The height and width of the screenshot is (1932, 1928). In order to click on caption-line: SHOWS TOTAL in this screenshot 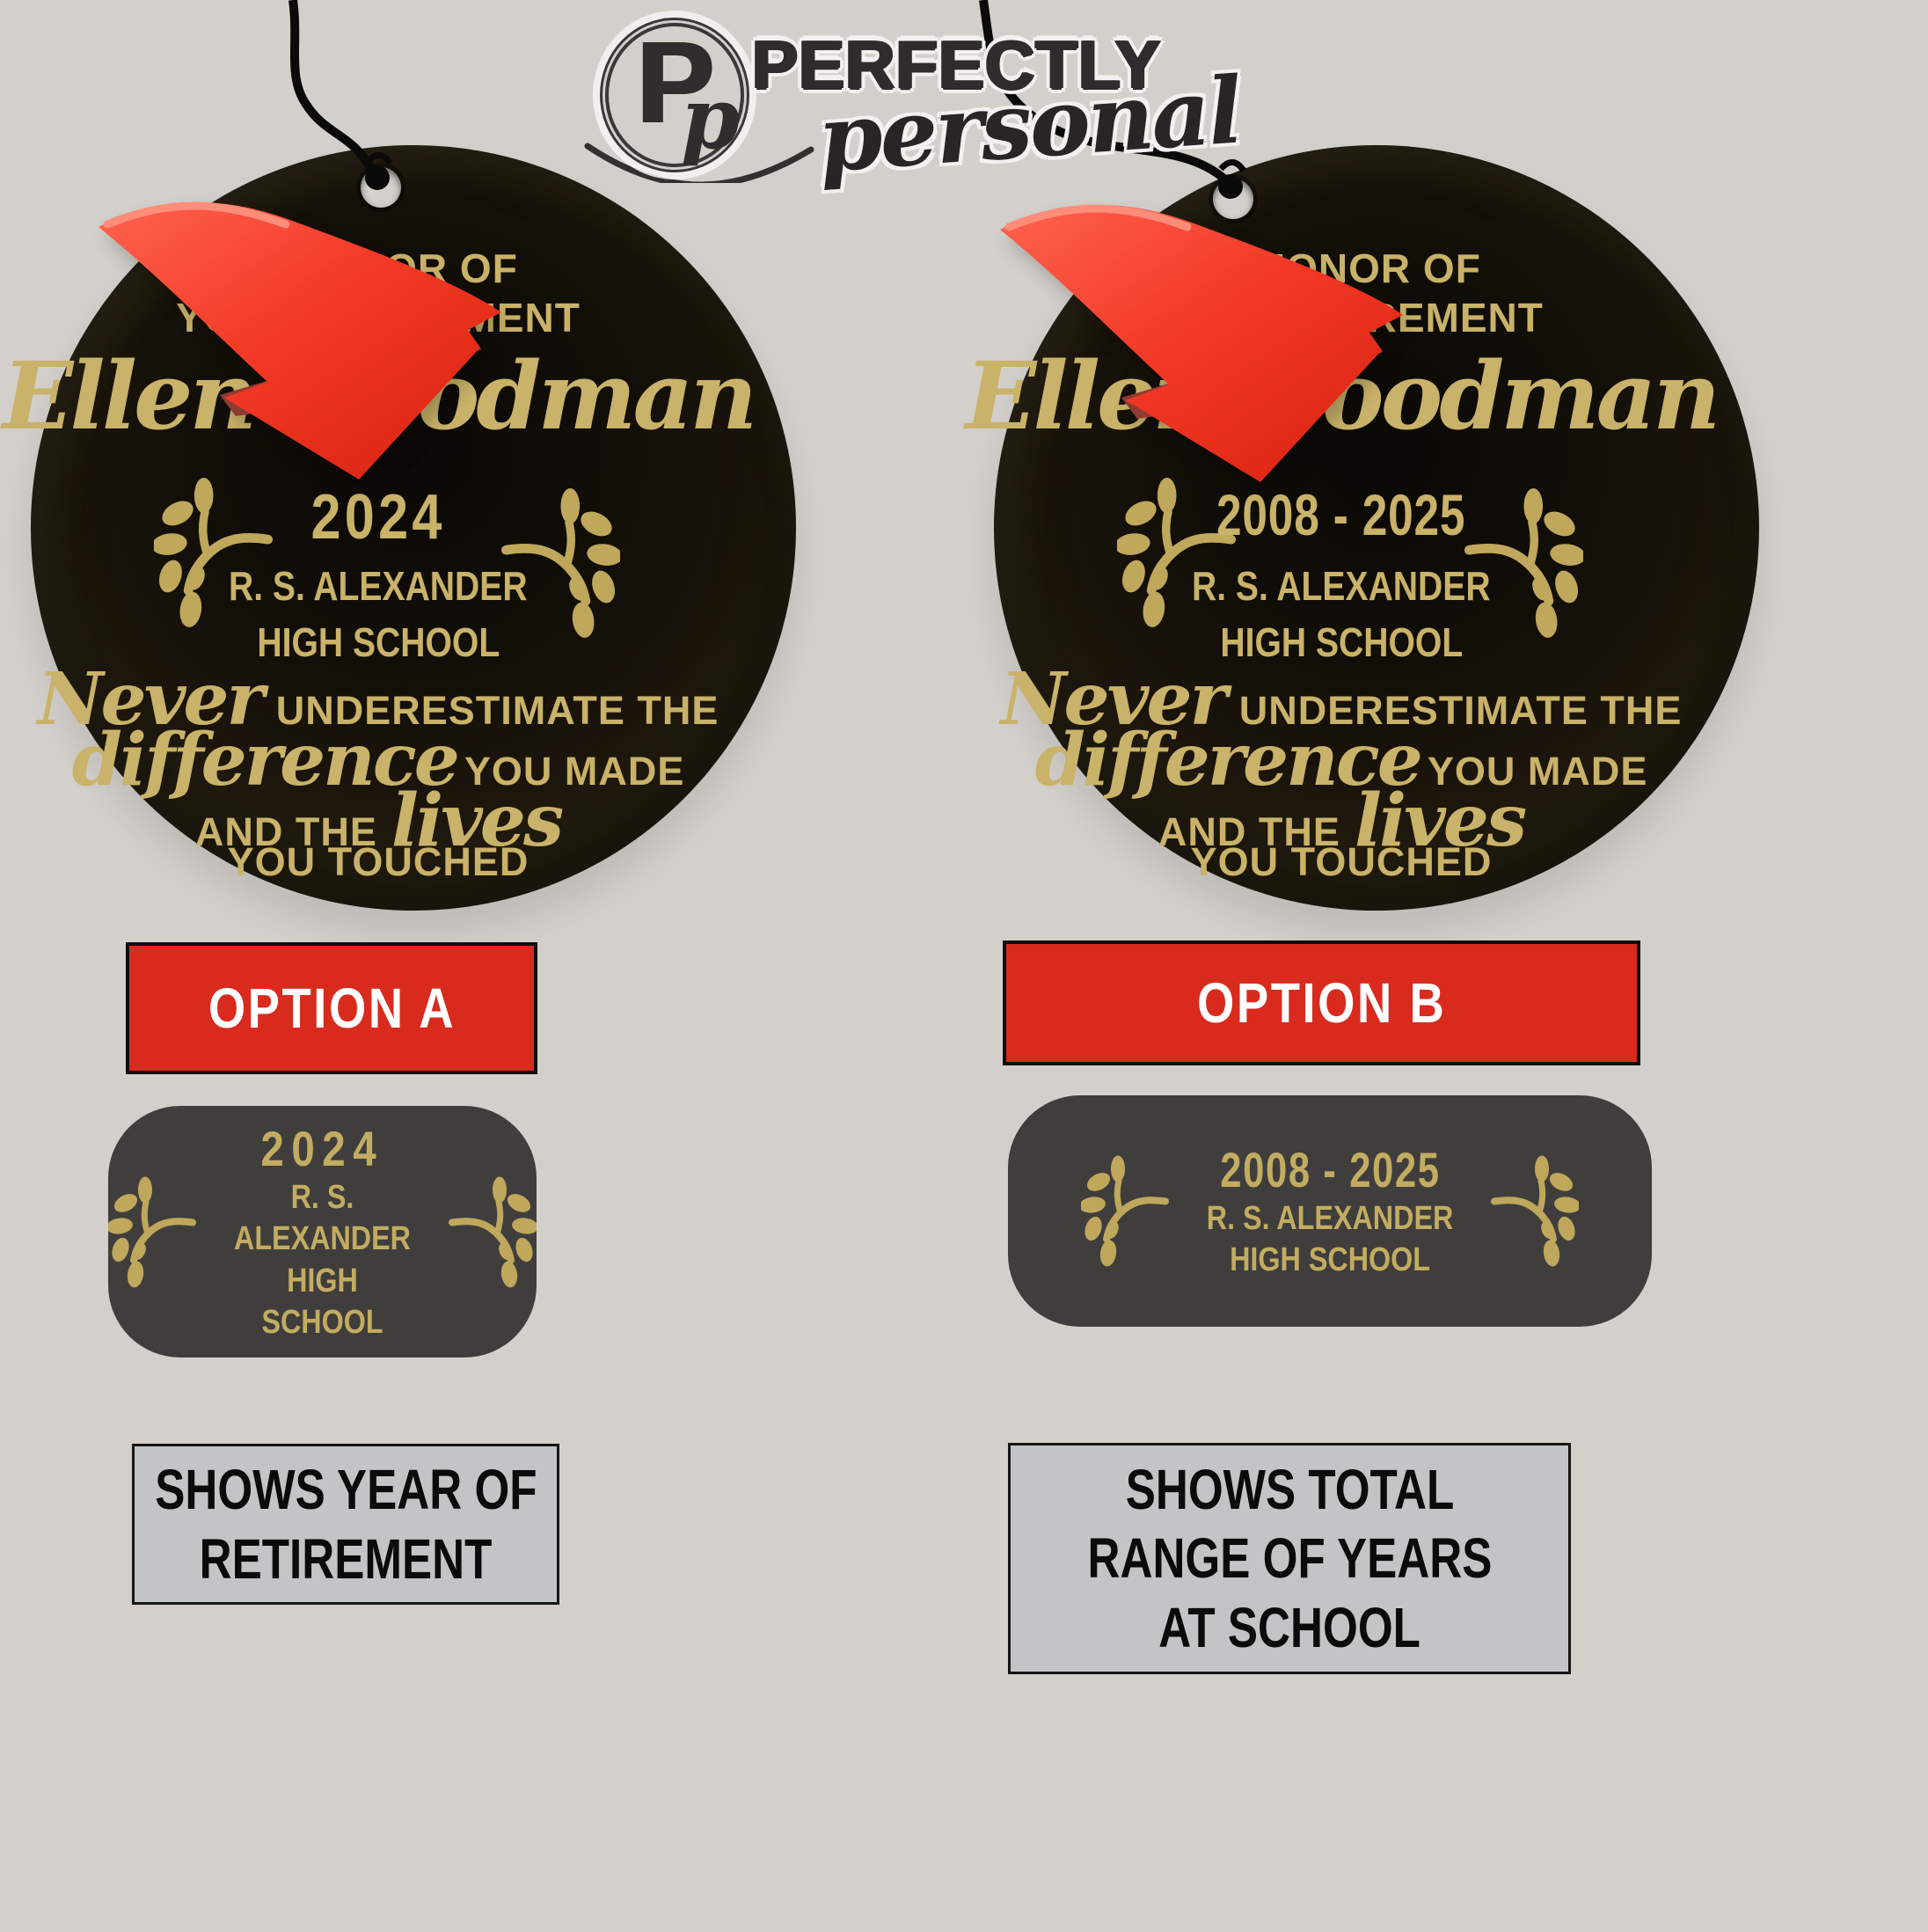, I will do `click(1289, 1490)`.